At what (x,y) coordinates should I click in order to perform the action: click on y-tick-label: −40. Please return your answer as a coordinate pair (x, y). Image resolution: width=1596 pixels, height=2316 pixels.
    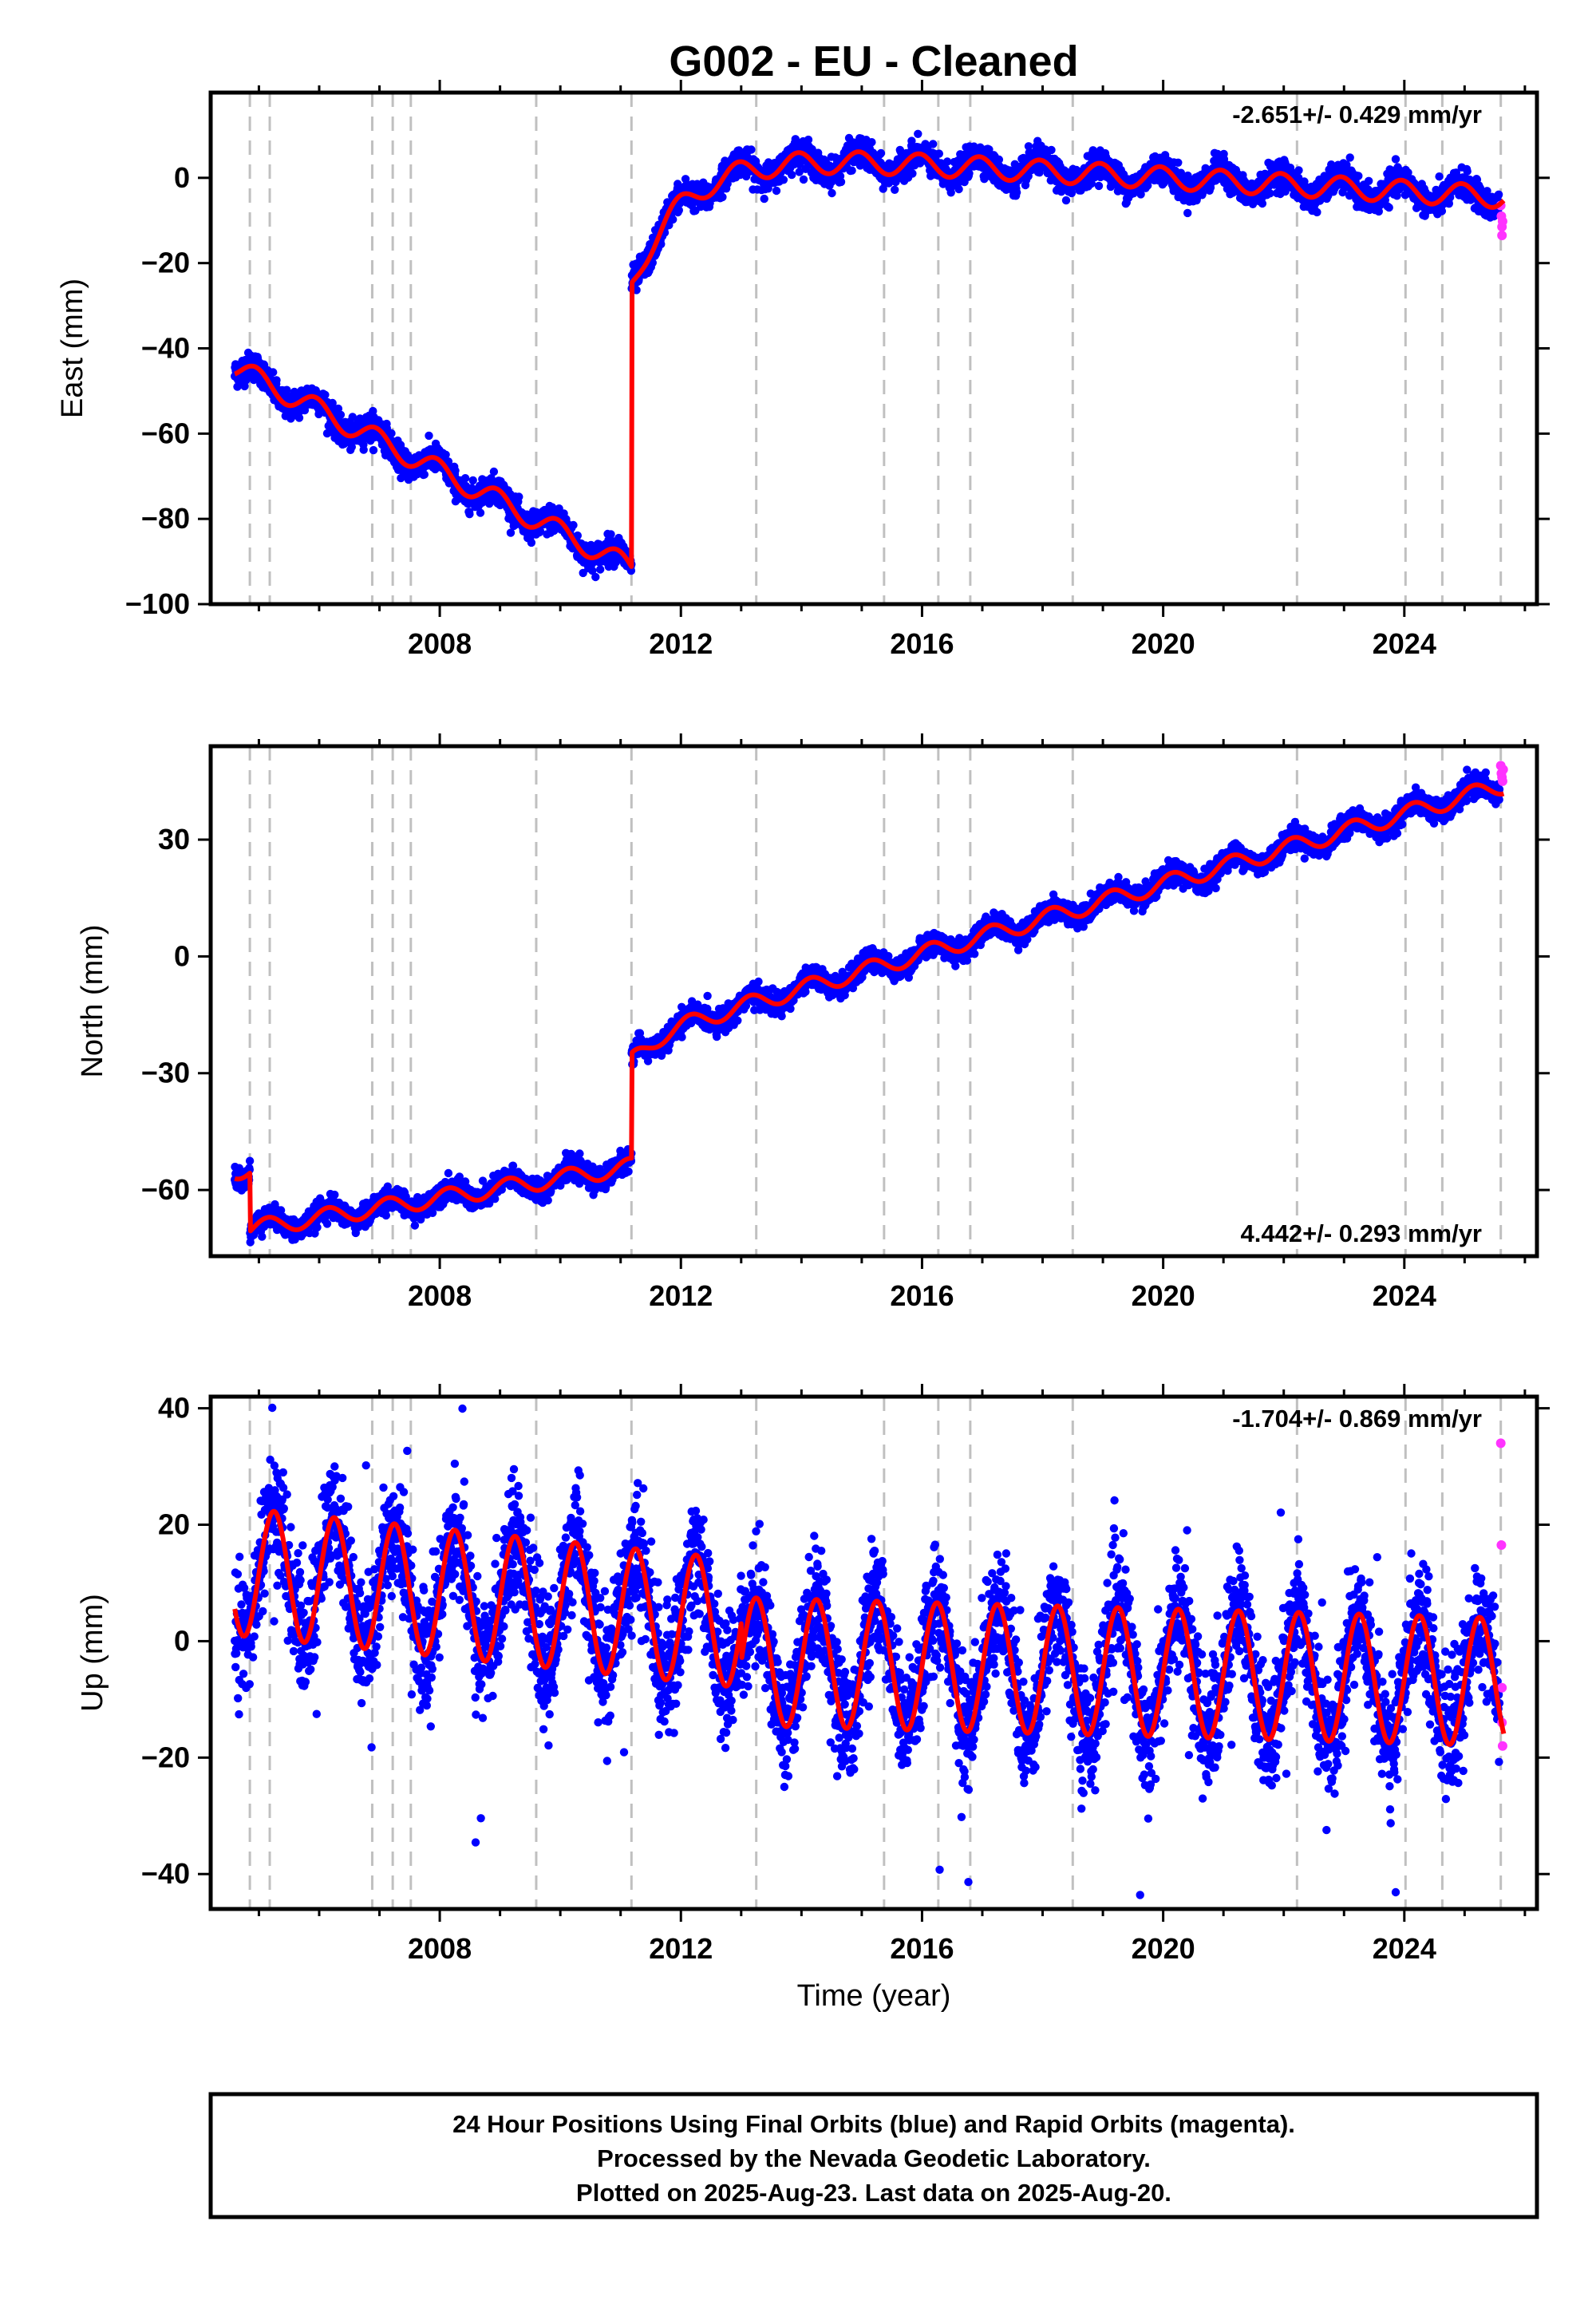
    Looking at the image, I should click on (165, 348).